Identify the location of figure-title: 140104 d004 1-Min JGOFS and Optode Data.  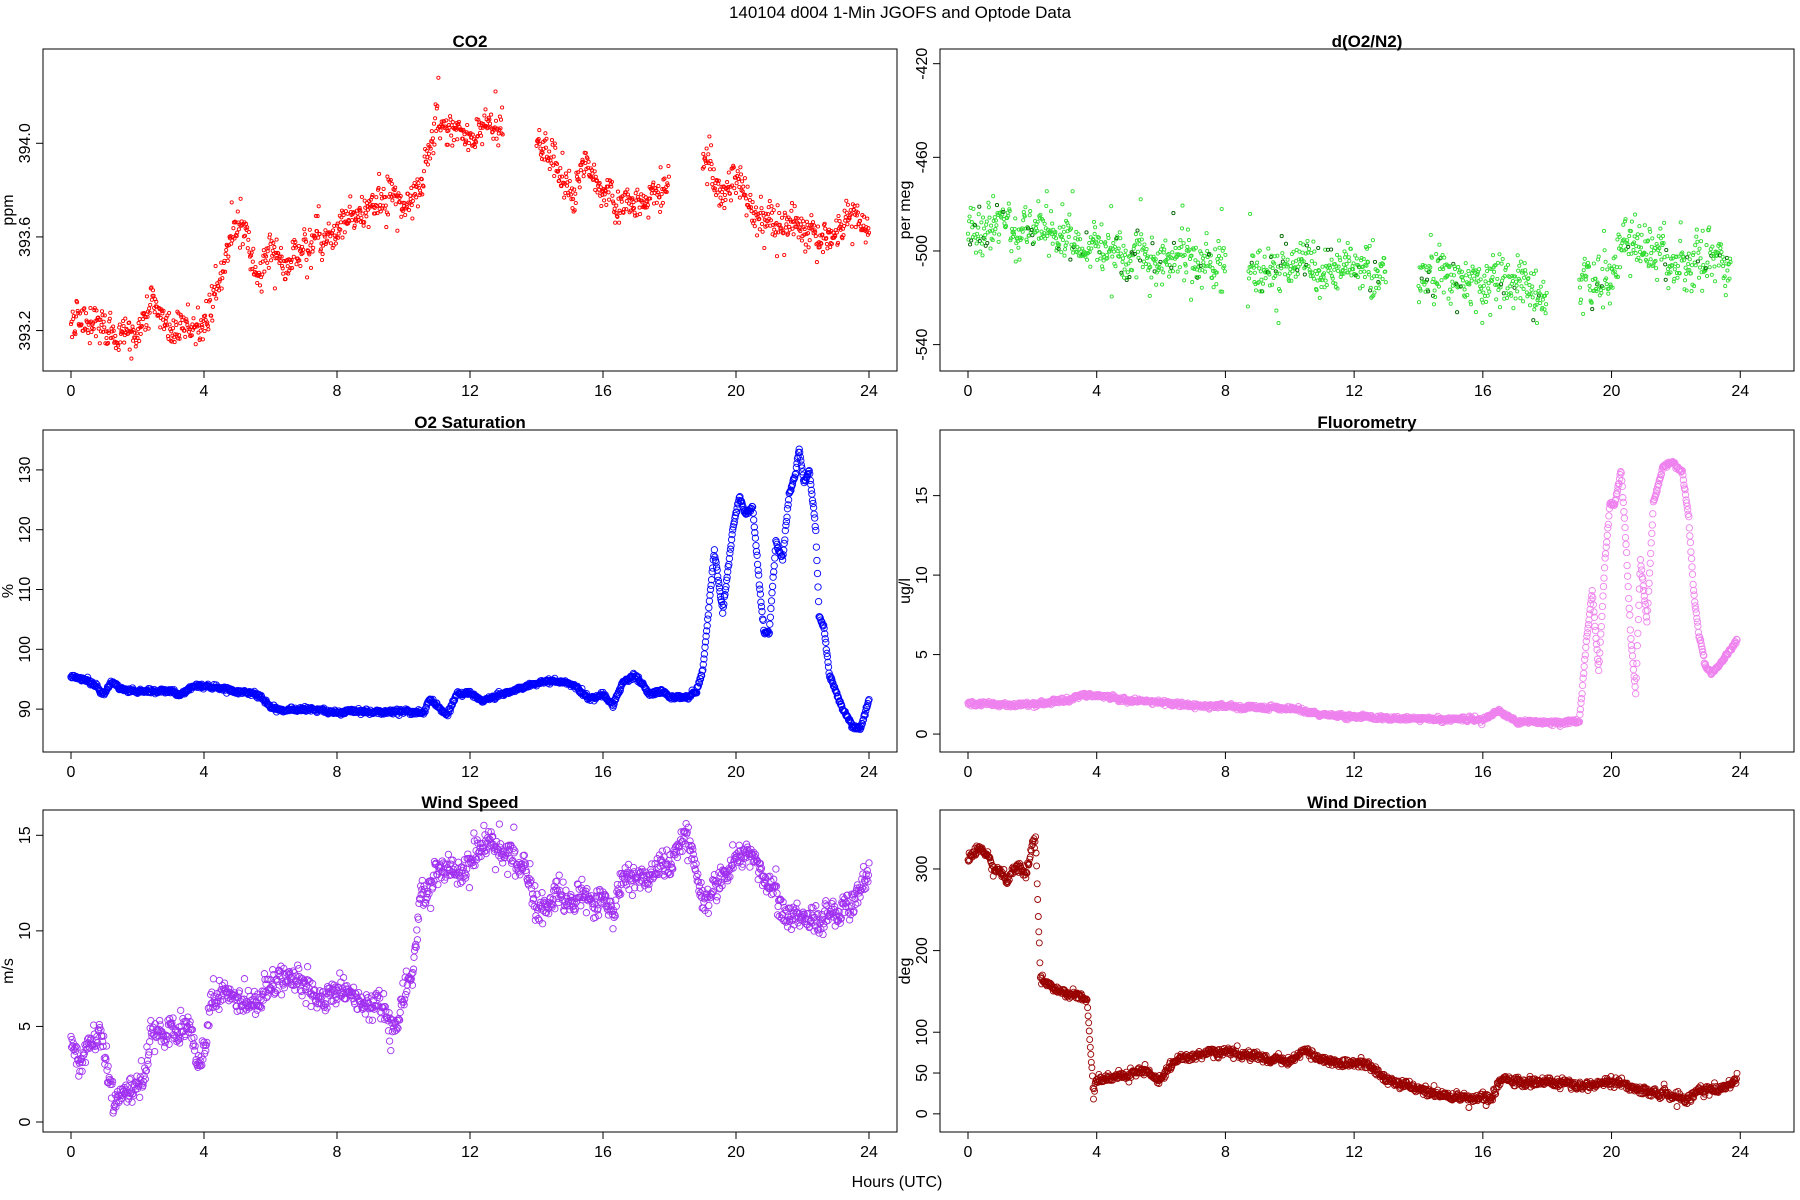
(900, 12).